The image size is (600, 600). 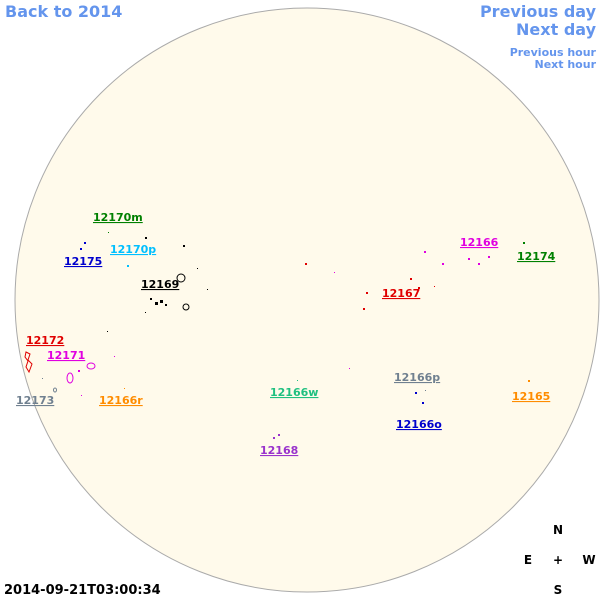 I want to click on previous-hour-link: Previous hour, so click(x=553, y=52).